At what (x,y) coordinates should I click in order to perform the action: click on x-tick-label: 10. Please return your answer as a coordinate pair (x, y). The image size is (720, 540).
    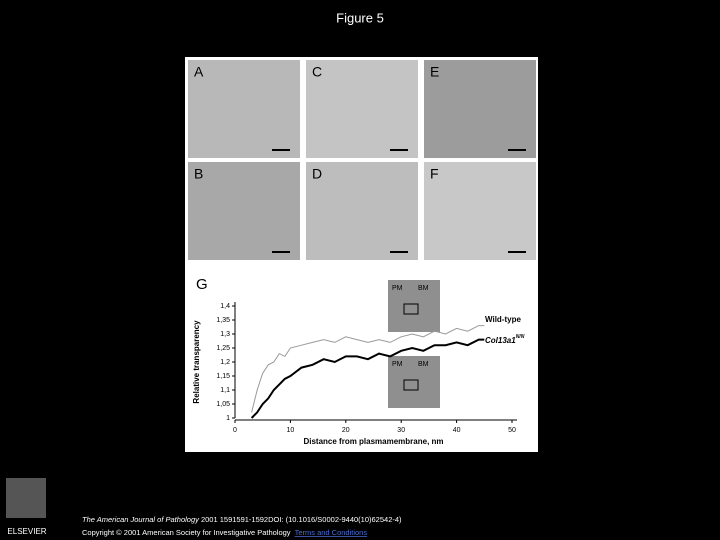
    Looking at the image, I should click on (291, 430).